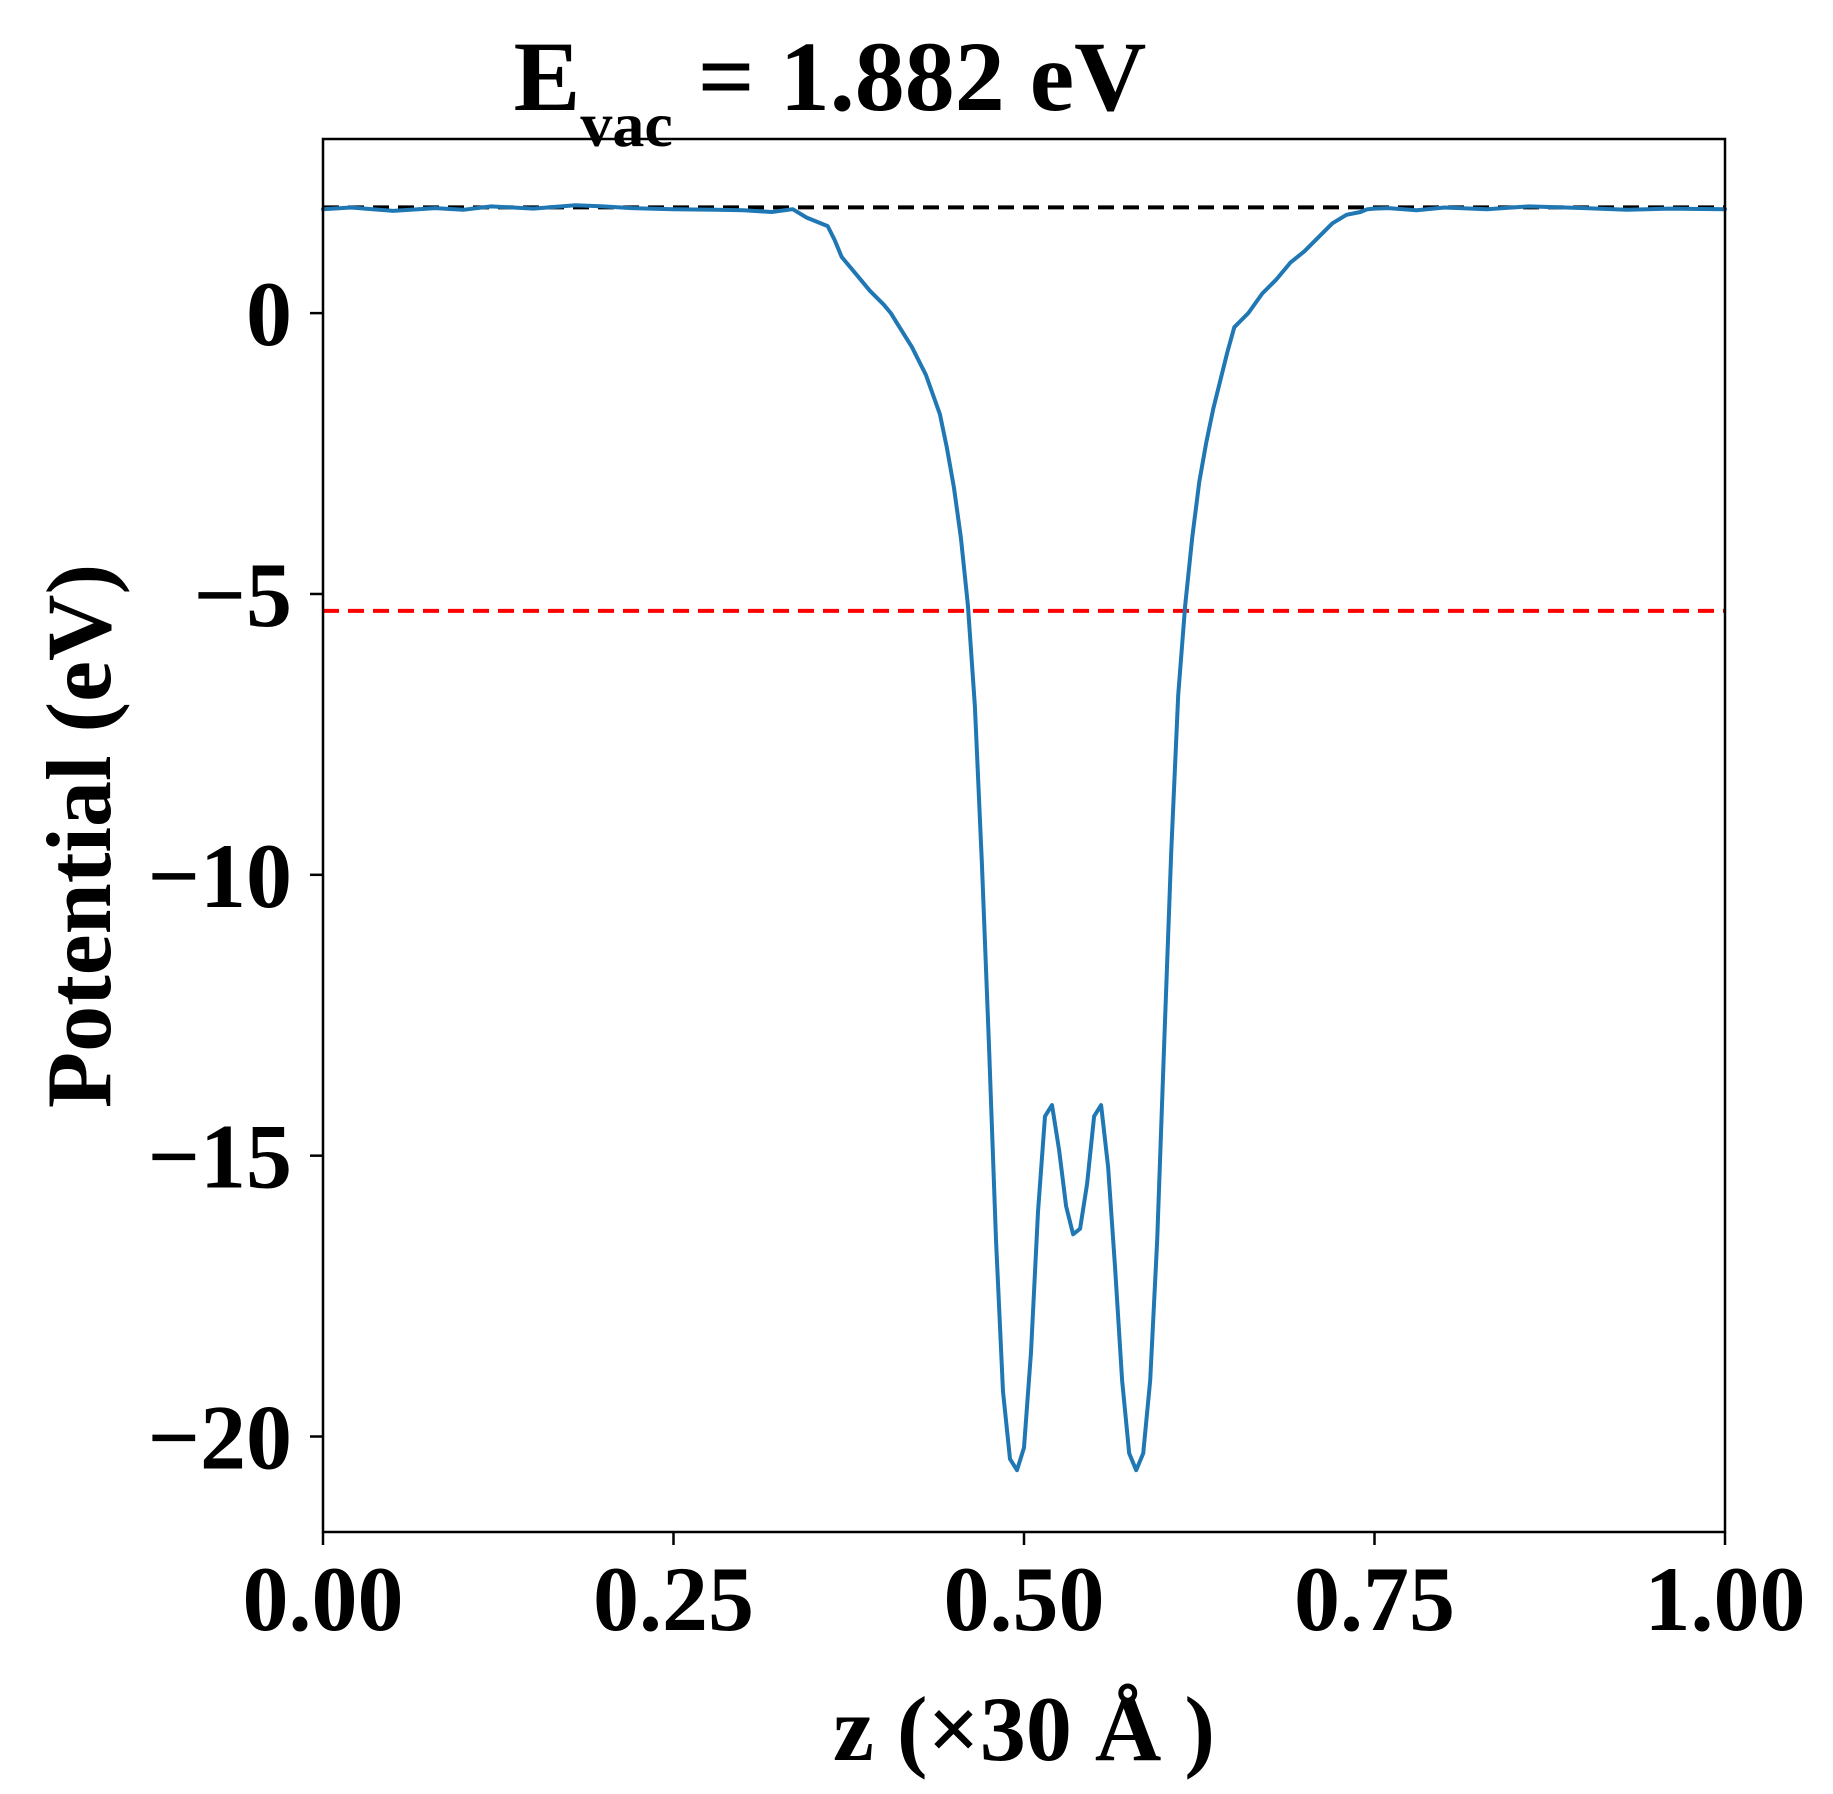  I want to click on x-tick-label: 1.00, so click(1725, 1599).